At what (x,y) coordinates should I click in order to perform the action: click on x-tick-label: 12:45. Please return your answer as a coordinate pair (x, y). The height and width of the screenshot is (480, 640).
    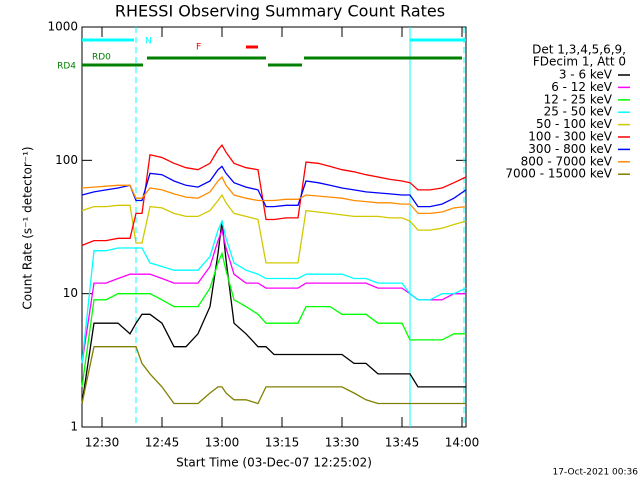
    Looking at the image, I should click on (162, 443).